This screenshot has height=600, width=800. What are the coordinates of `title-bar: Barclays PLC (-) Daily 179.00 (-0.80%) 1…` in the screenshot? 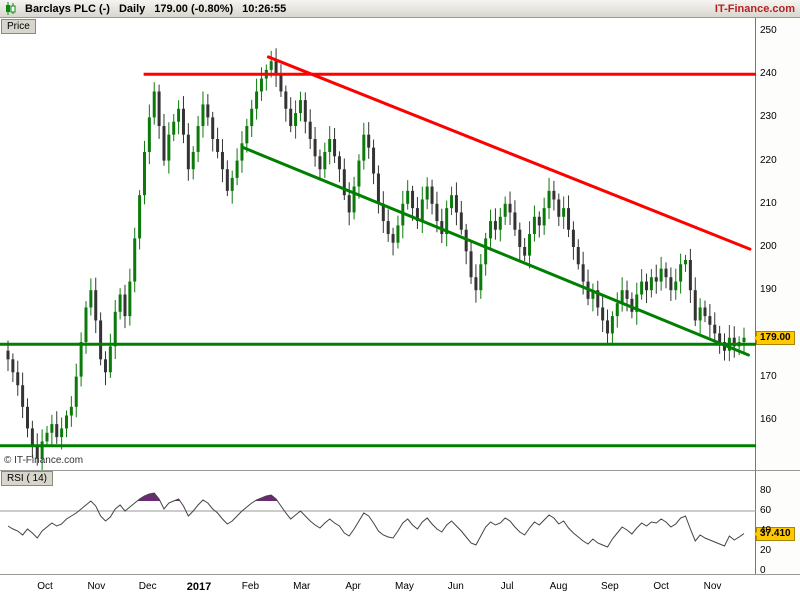 It's located at (400, 9).